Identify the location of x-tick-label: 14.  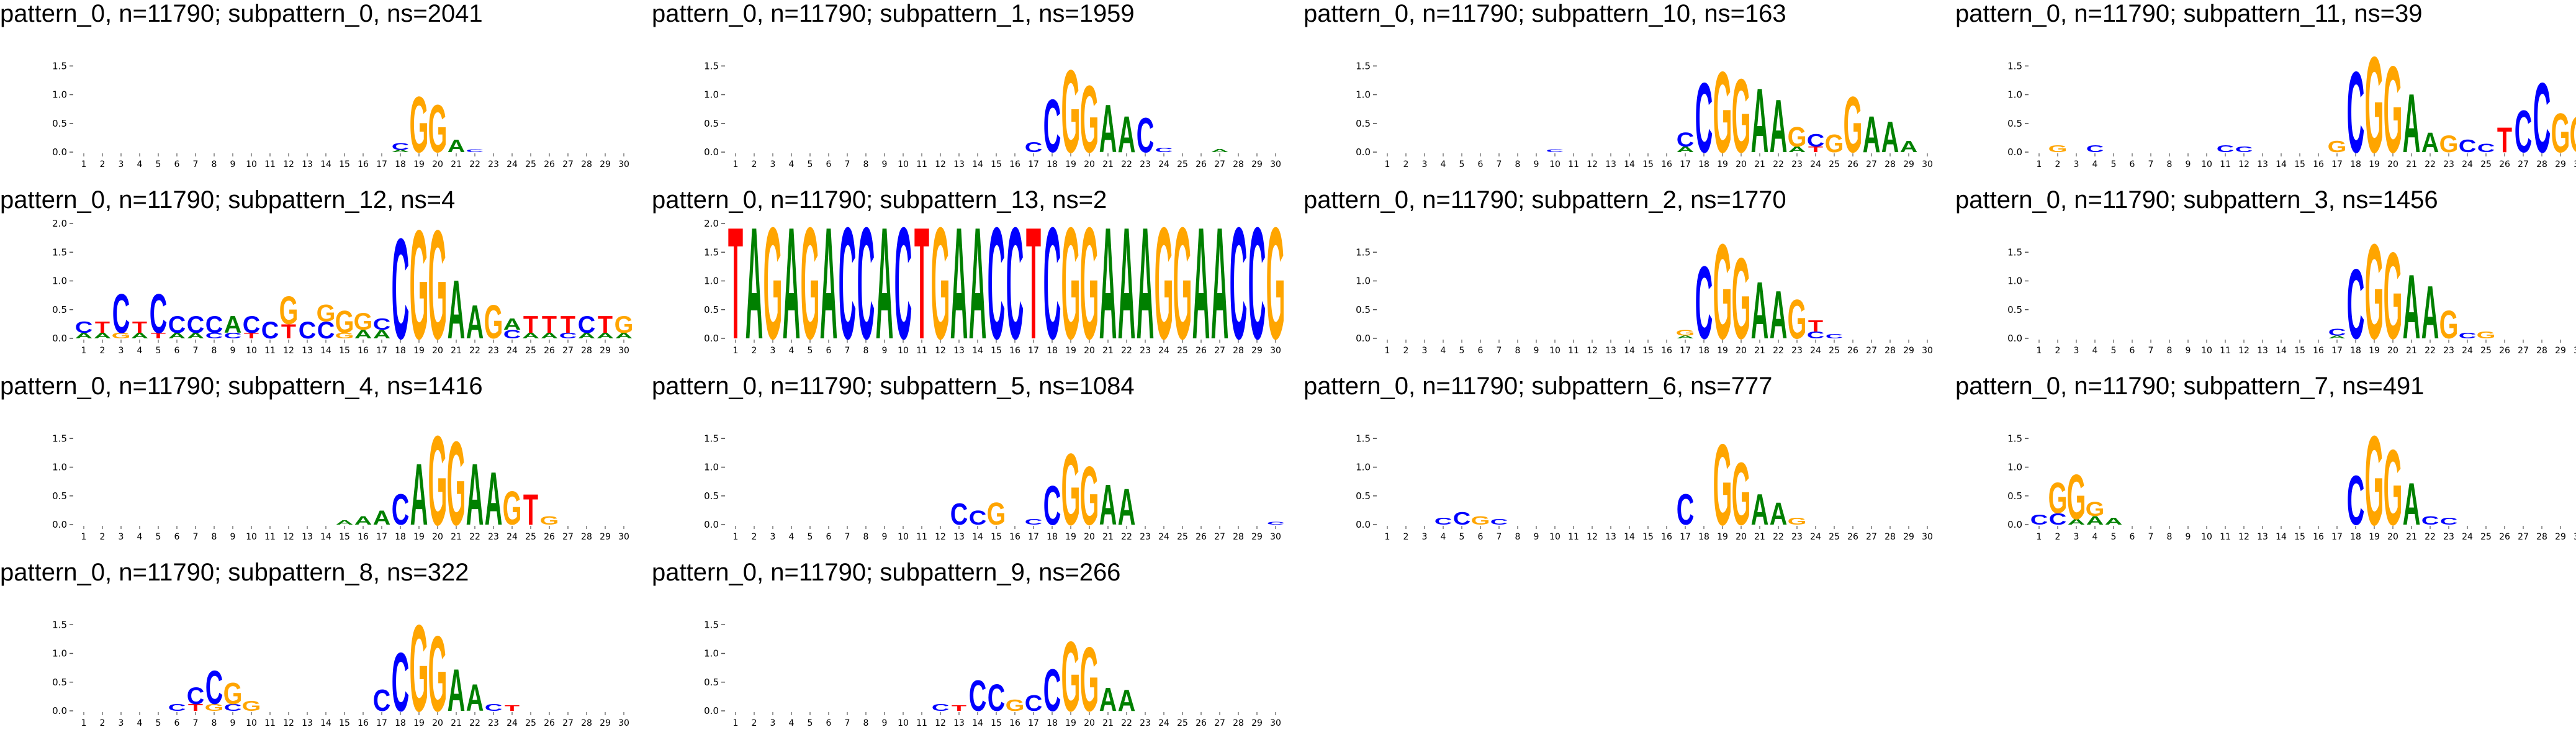
(325, 723).